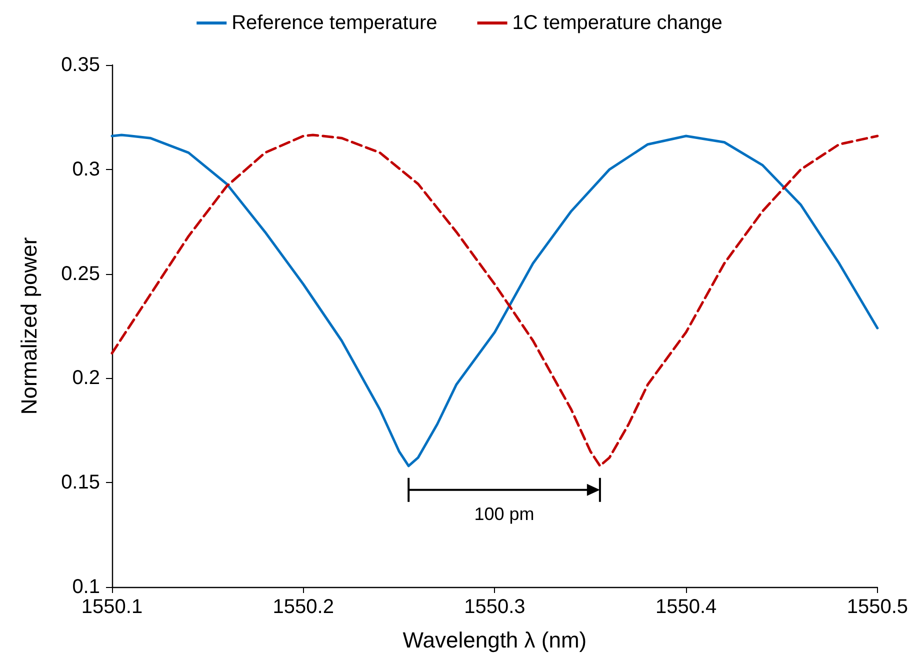  Describe the element at coordinates (80, 483) in the screenshot. I see `y-tick-label: 0.15` at that location.